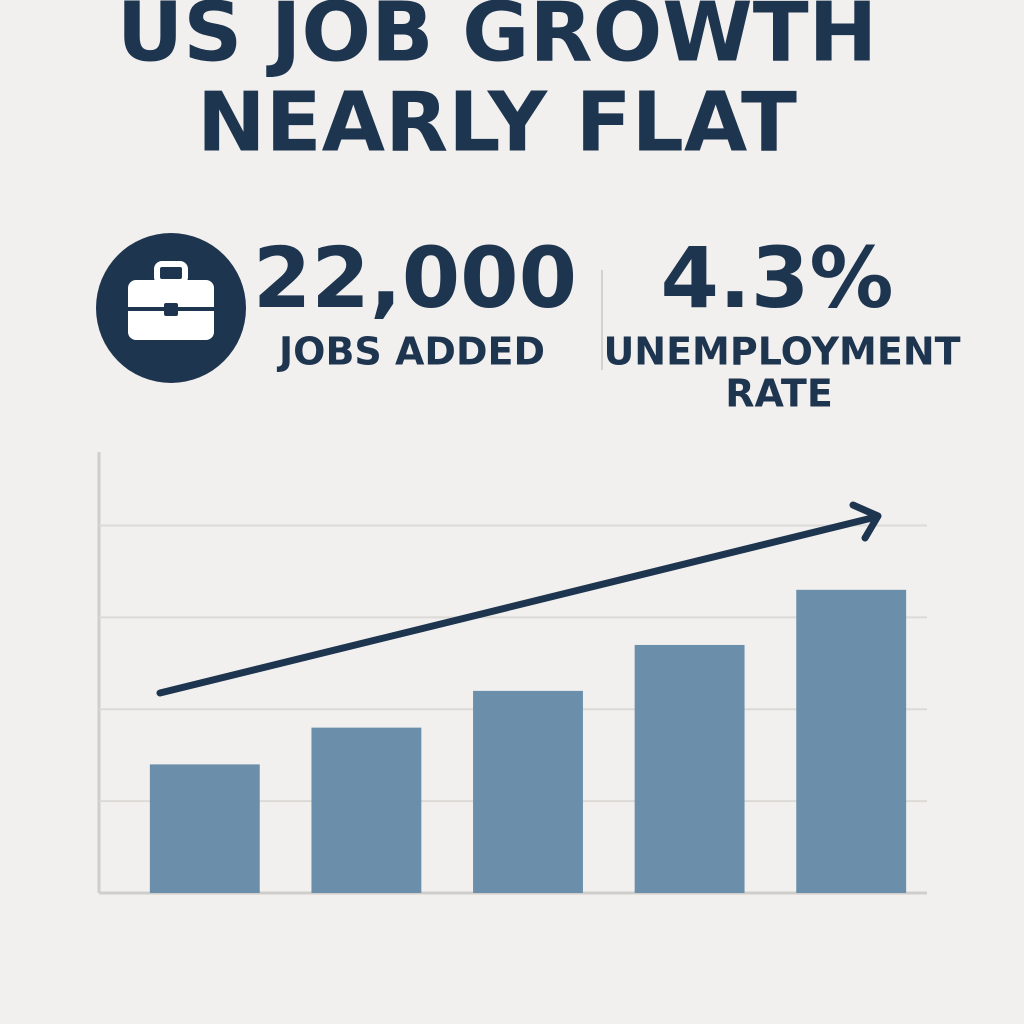  I want to click on trend-arrow, so click(519, 599).